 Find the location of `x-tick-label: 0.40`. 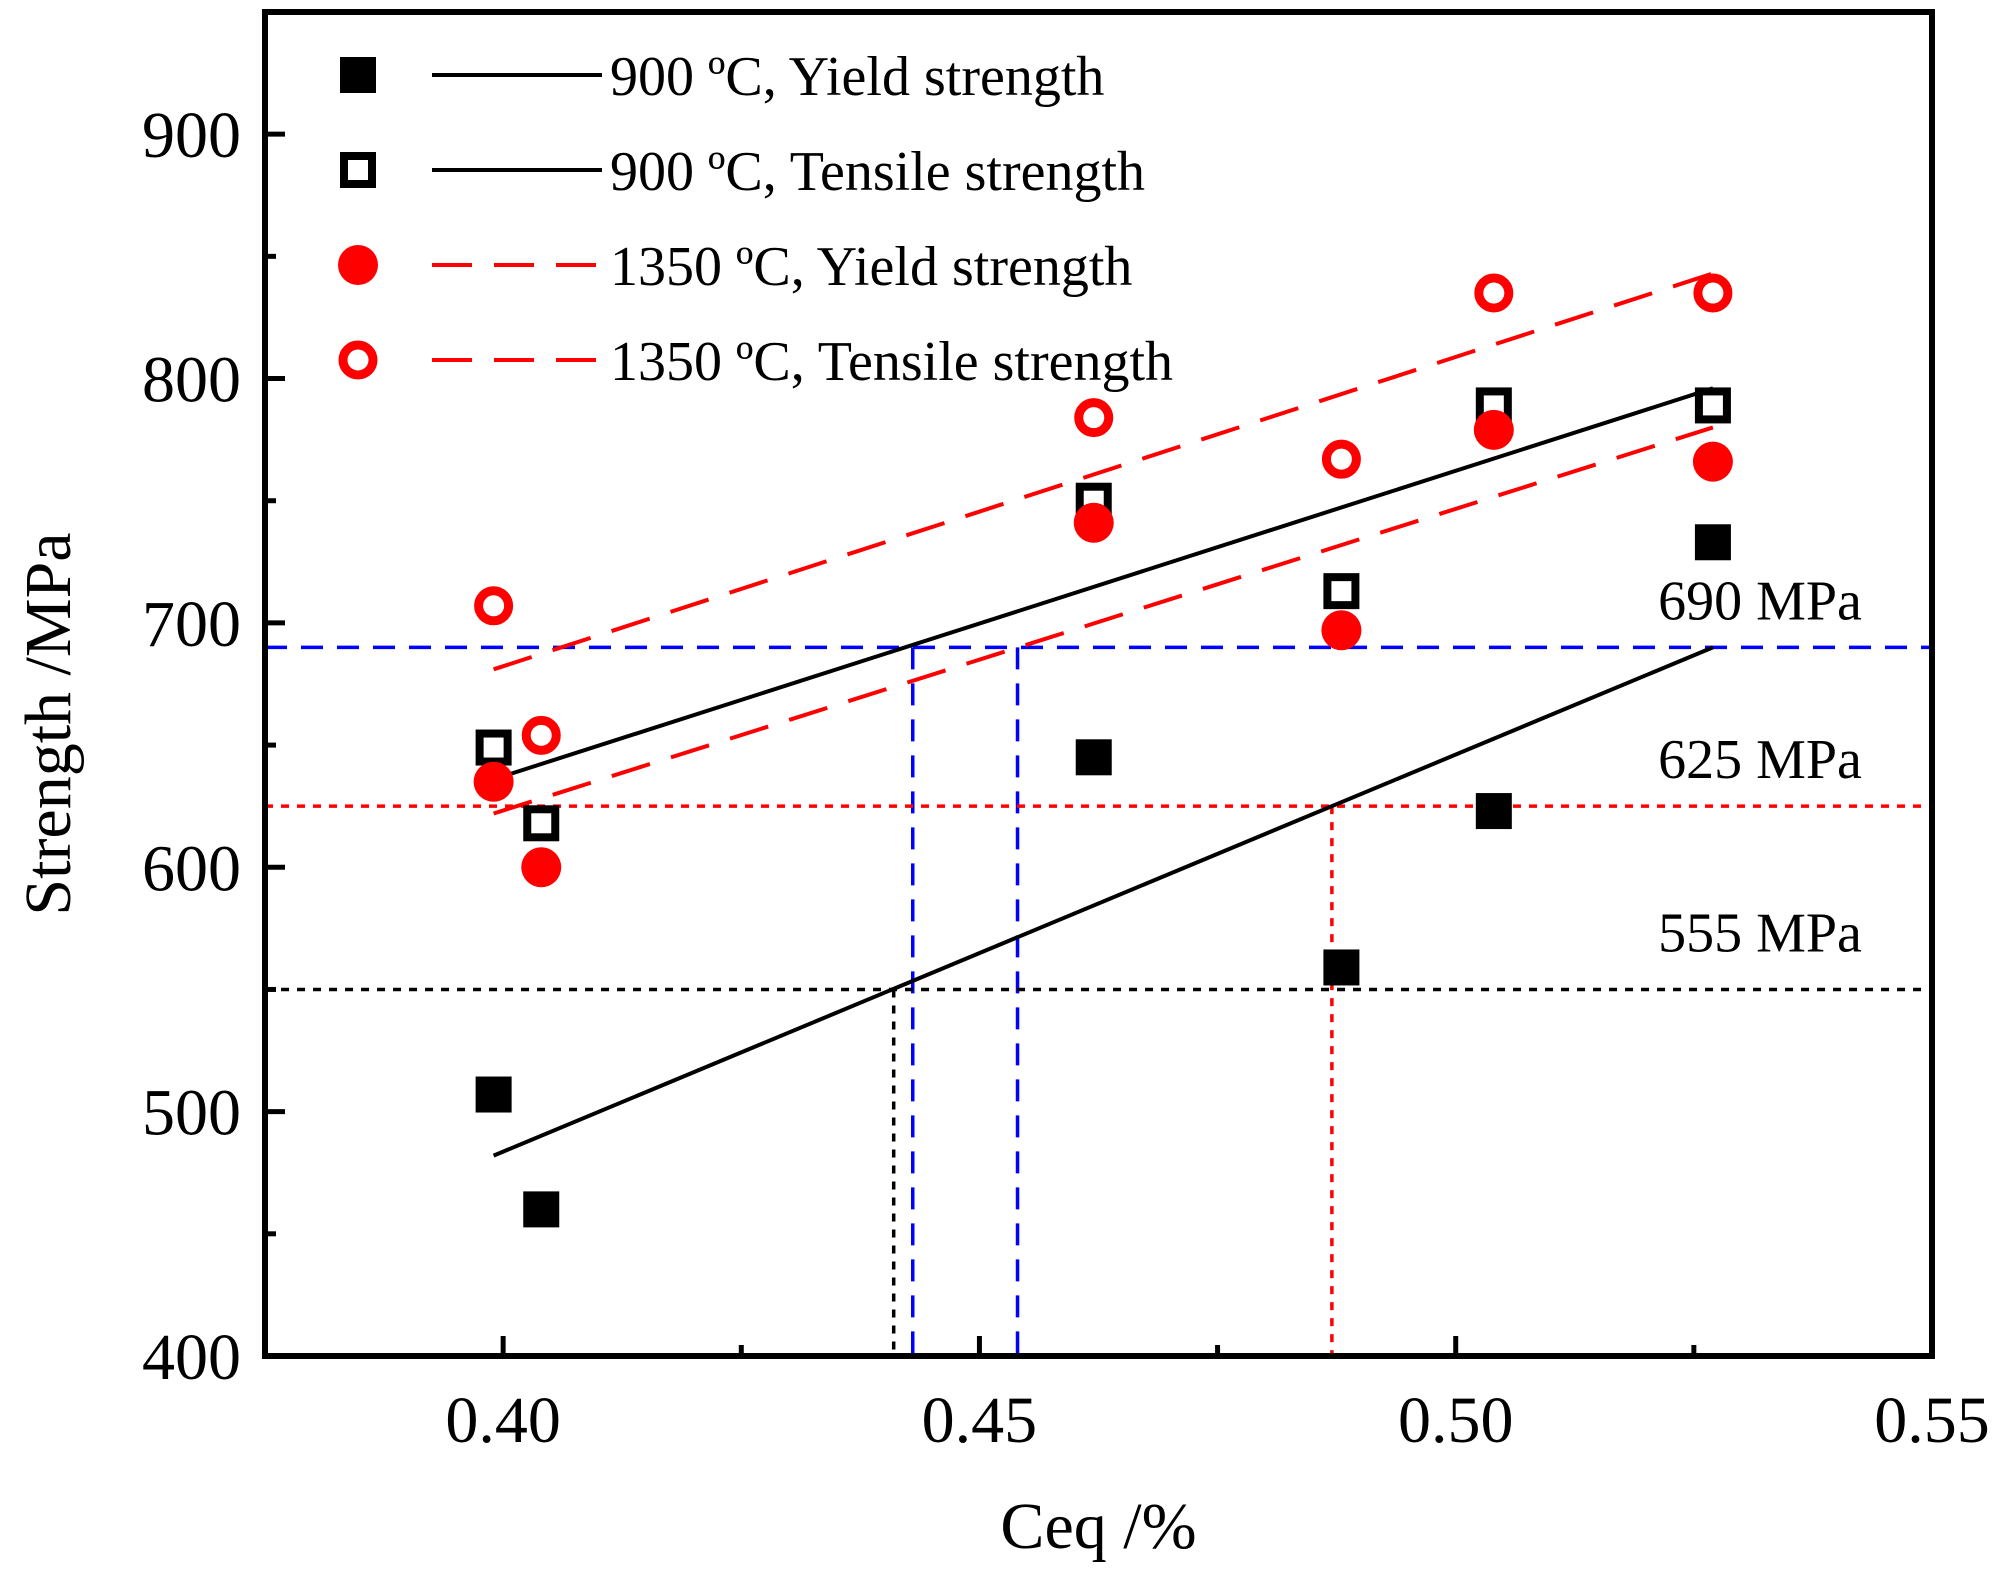

x-tick-label: 0.40 is located at coordinates (503, 1420).